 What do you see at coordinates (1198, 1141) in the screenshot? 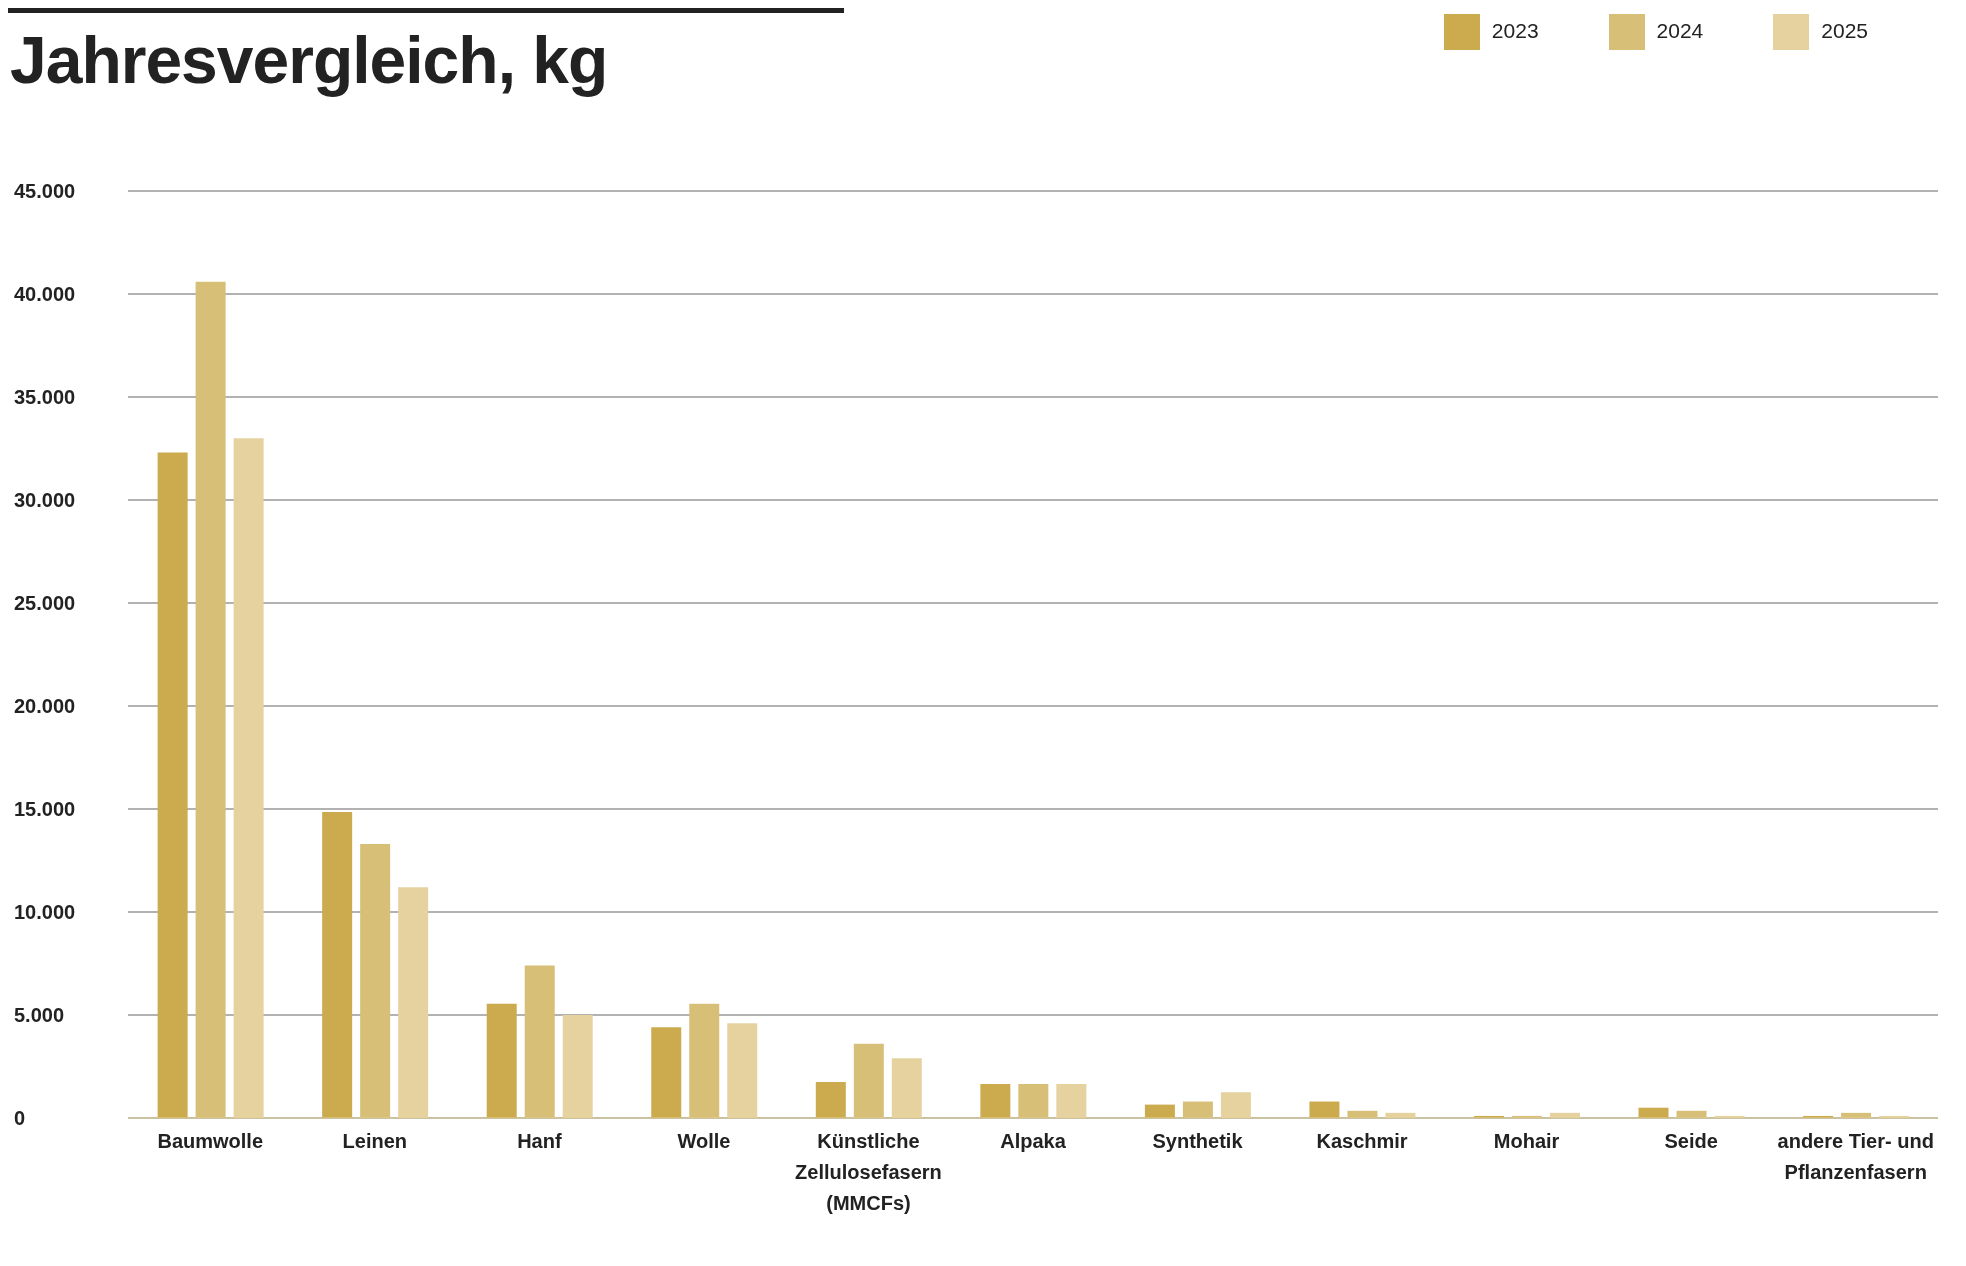
I see `x-tick-label: Synthetik` at bounding box center [1198, 1141].